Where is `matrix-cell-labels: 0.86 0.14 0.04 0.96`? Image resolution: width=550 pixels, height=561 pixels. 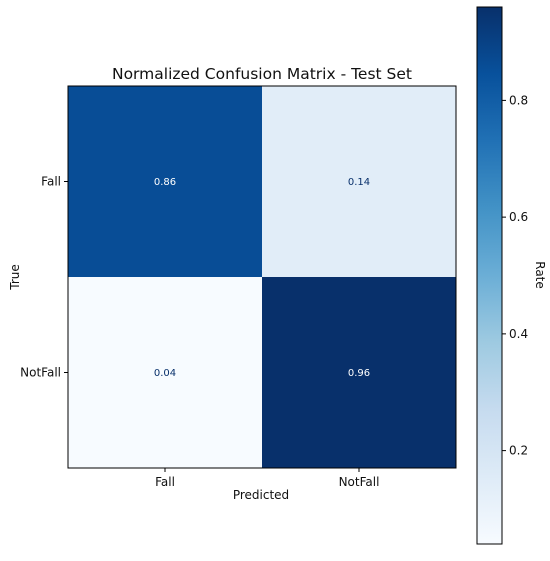
matrix-cell-labels: 0.86 0.14 0.04 0.96 is located at coordinates (262, 278).